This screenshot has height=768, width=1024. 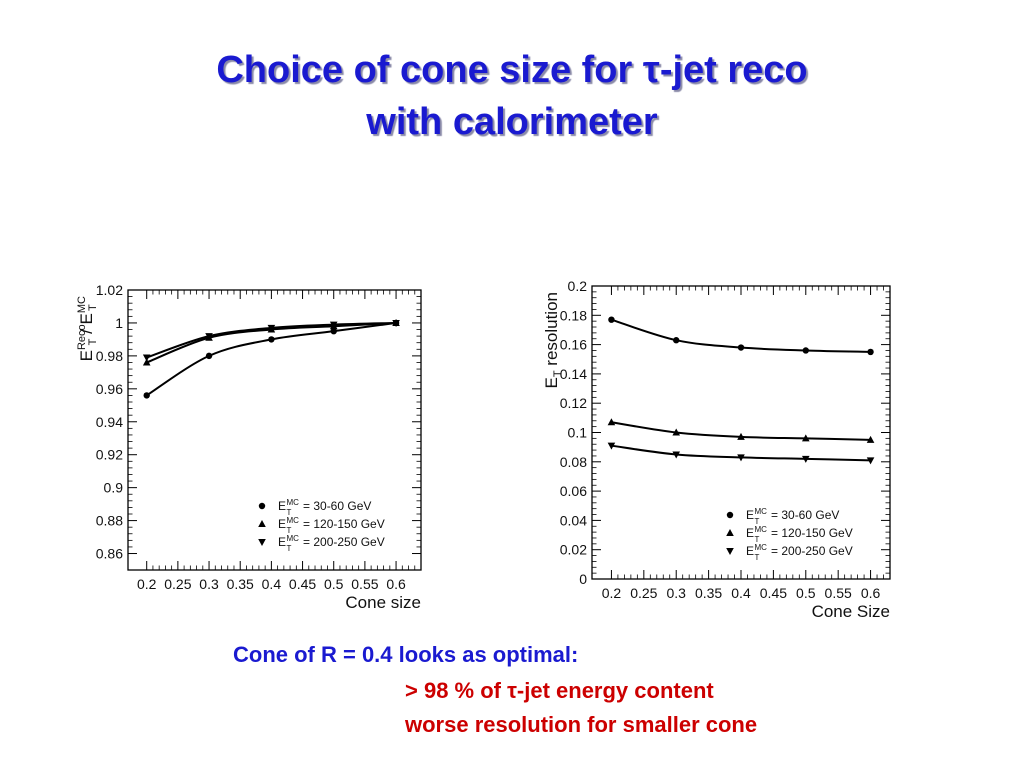 What do you see at coordinates (109, 521) in the screenshot?
I see `y-tick-label: 0.88` at bounding box center [109, 521].